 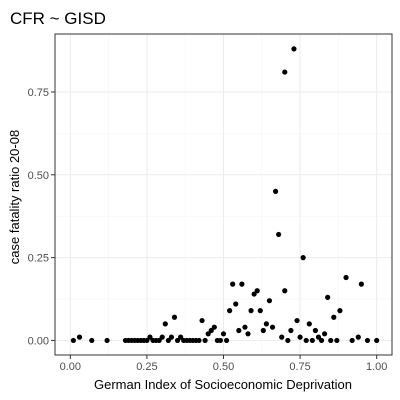 What do you see at coordinates (70, 367) in the screenshot?
I see `x-tick-label: 0.00` at bounding box center [70, 367].